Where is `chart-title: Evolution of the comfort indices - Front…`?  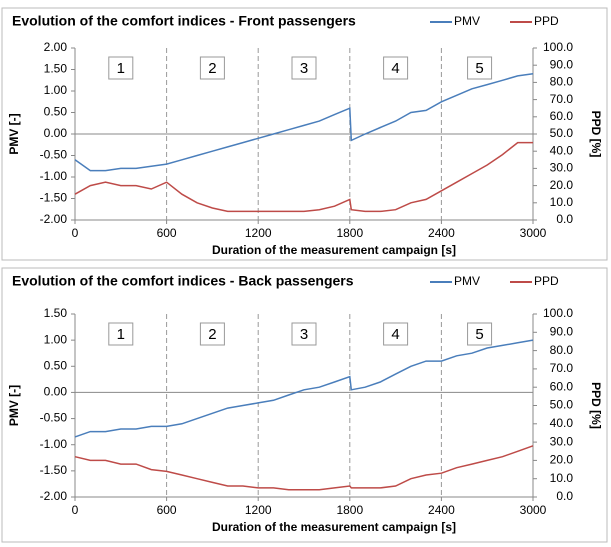
chart-title: Evolution of the comfort indices - Front… is located at coordinates (184, 21).